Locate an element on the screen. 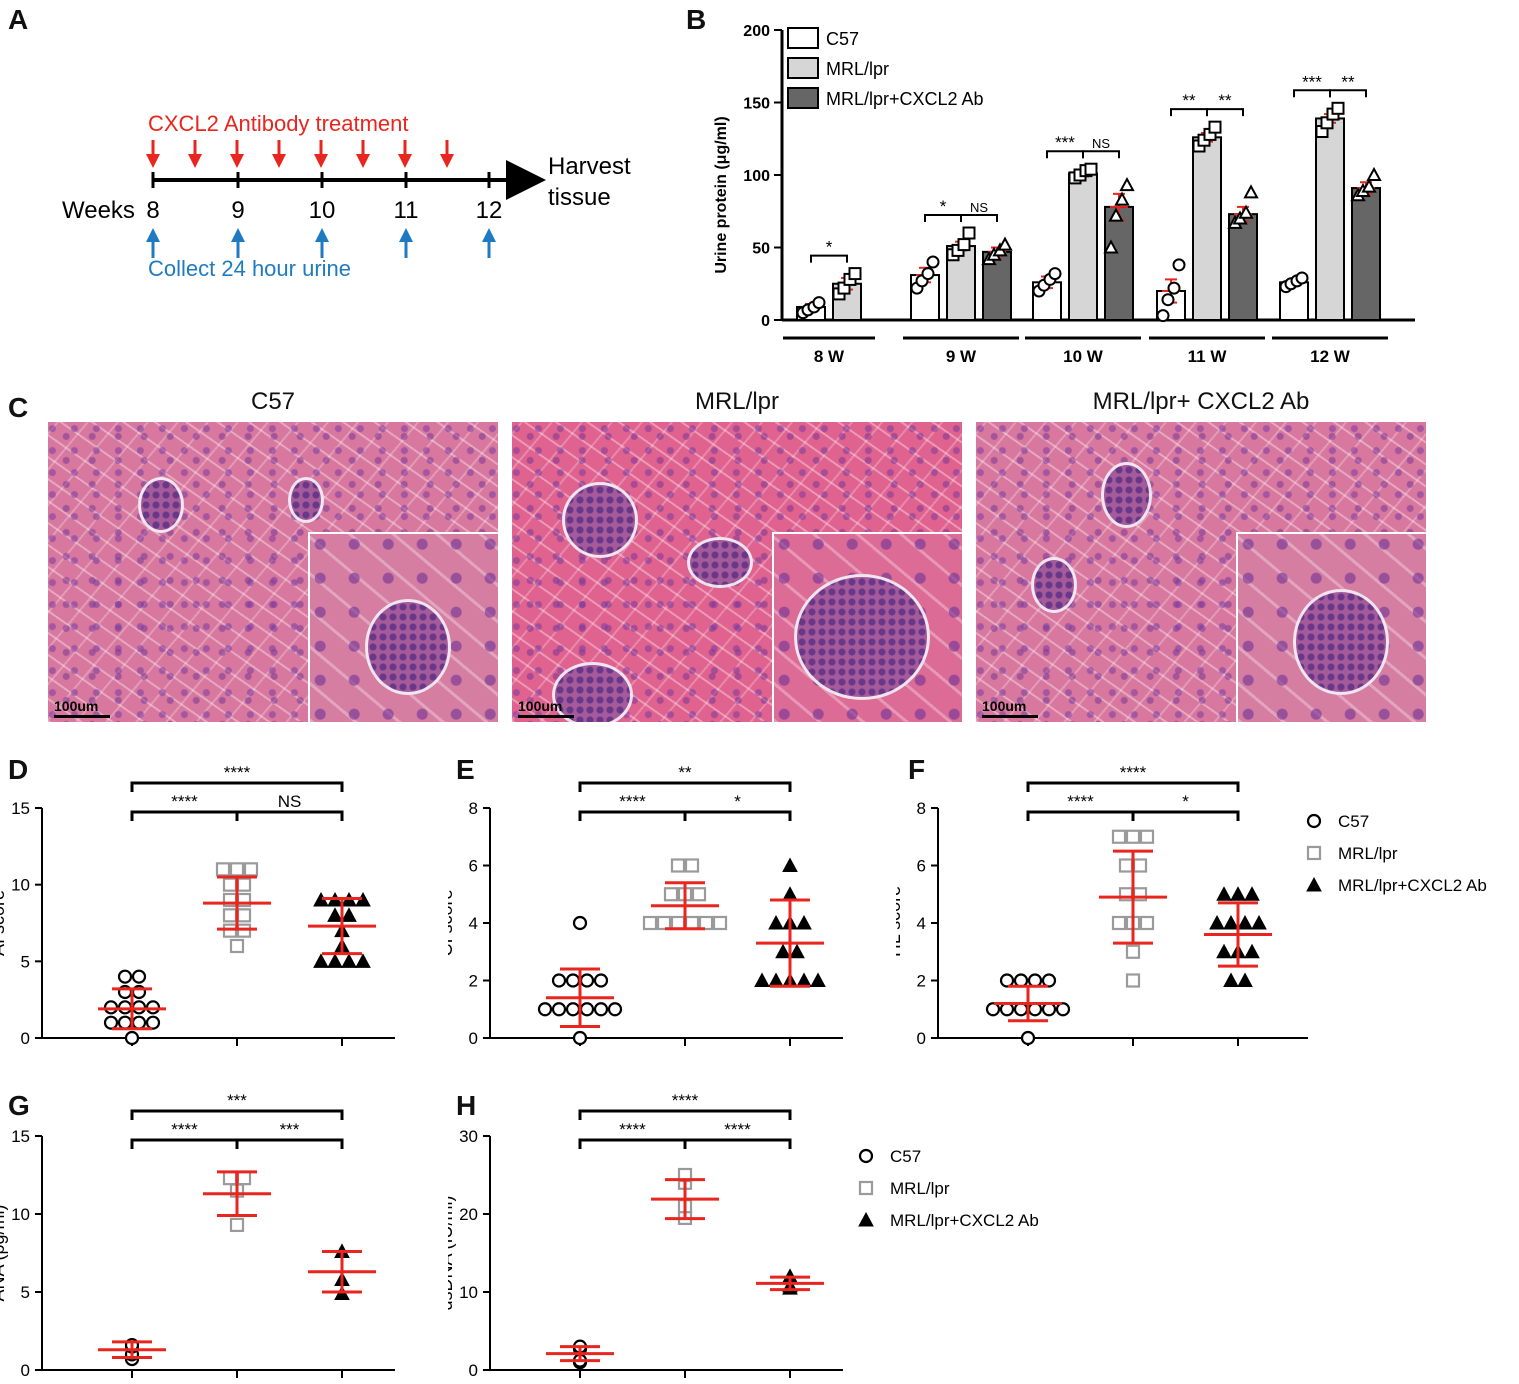 Image resolution: width=1519 pixels, height=1384 pixels. week-label: 8 is located at coordinates (152, 210).